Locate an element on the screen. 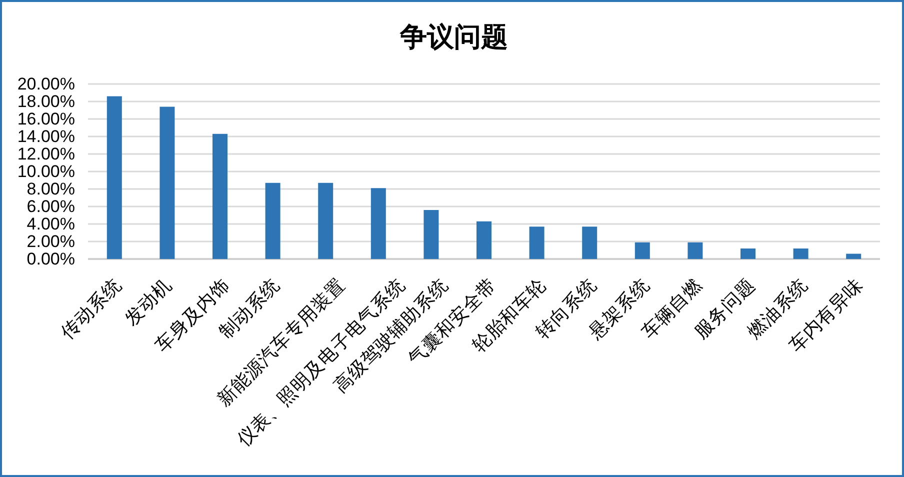 The image size is (904, 477). y-tick-label: 18.00% is located at coordinates (46, 101).